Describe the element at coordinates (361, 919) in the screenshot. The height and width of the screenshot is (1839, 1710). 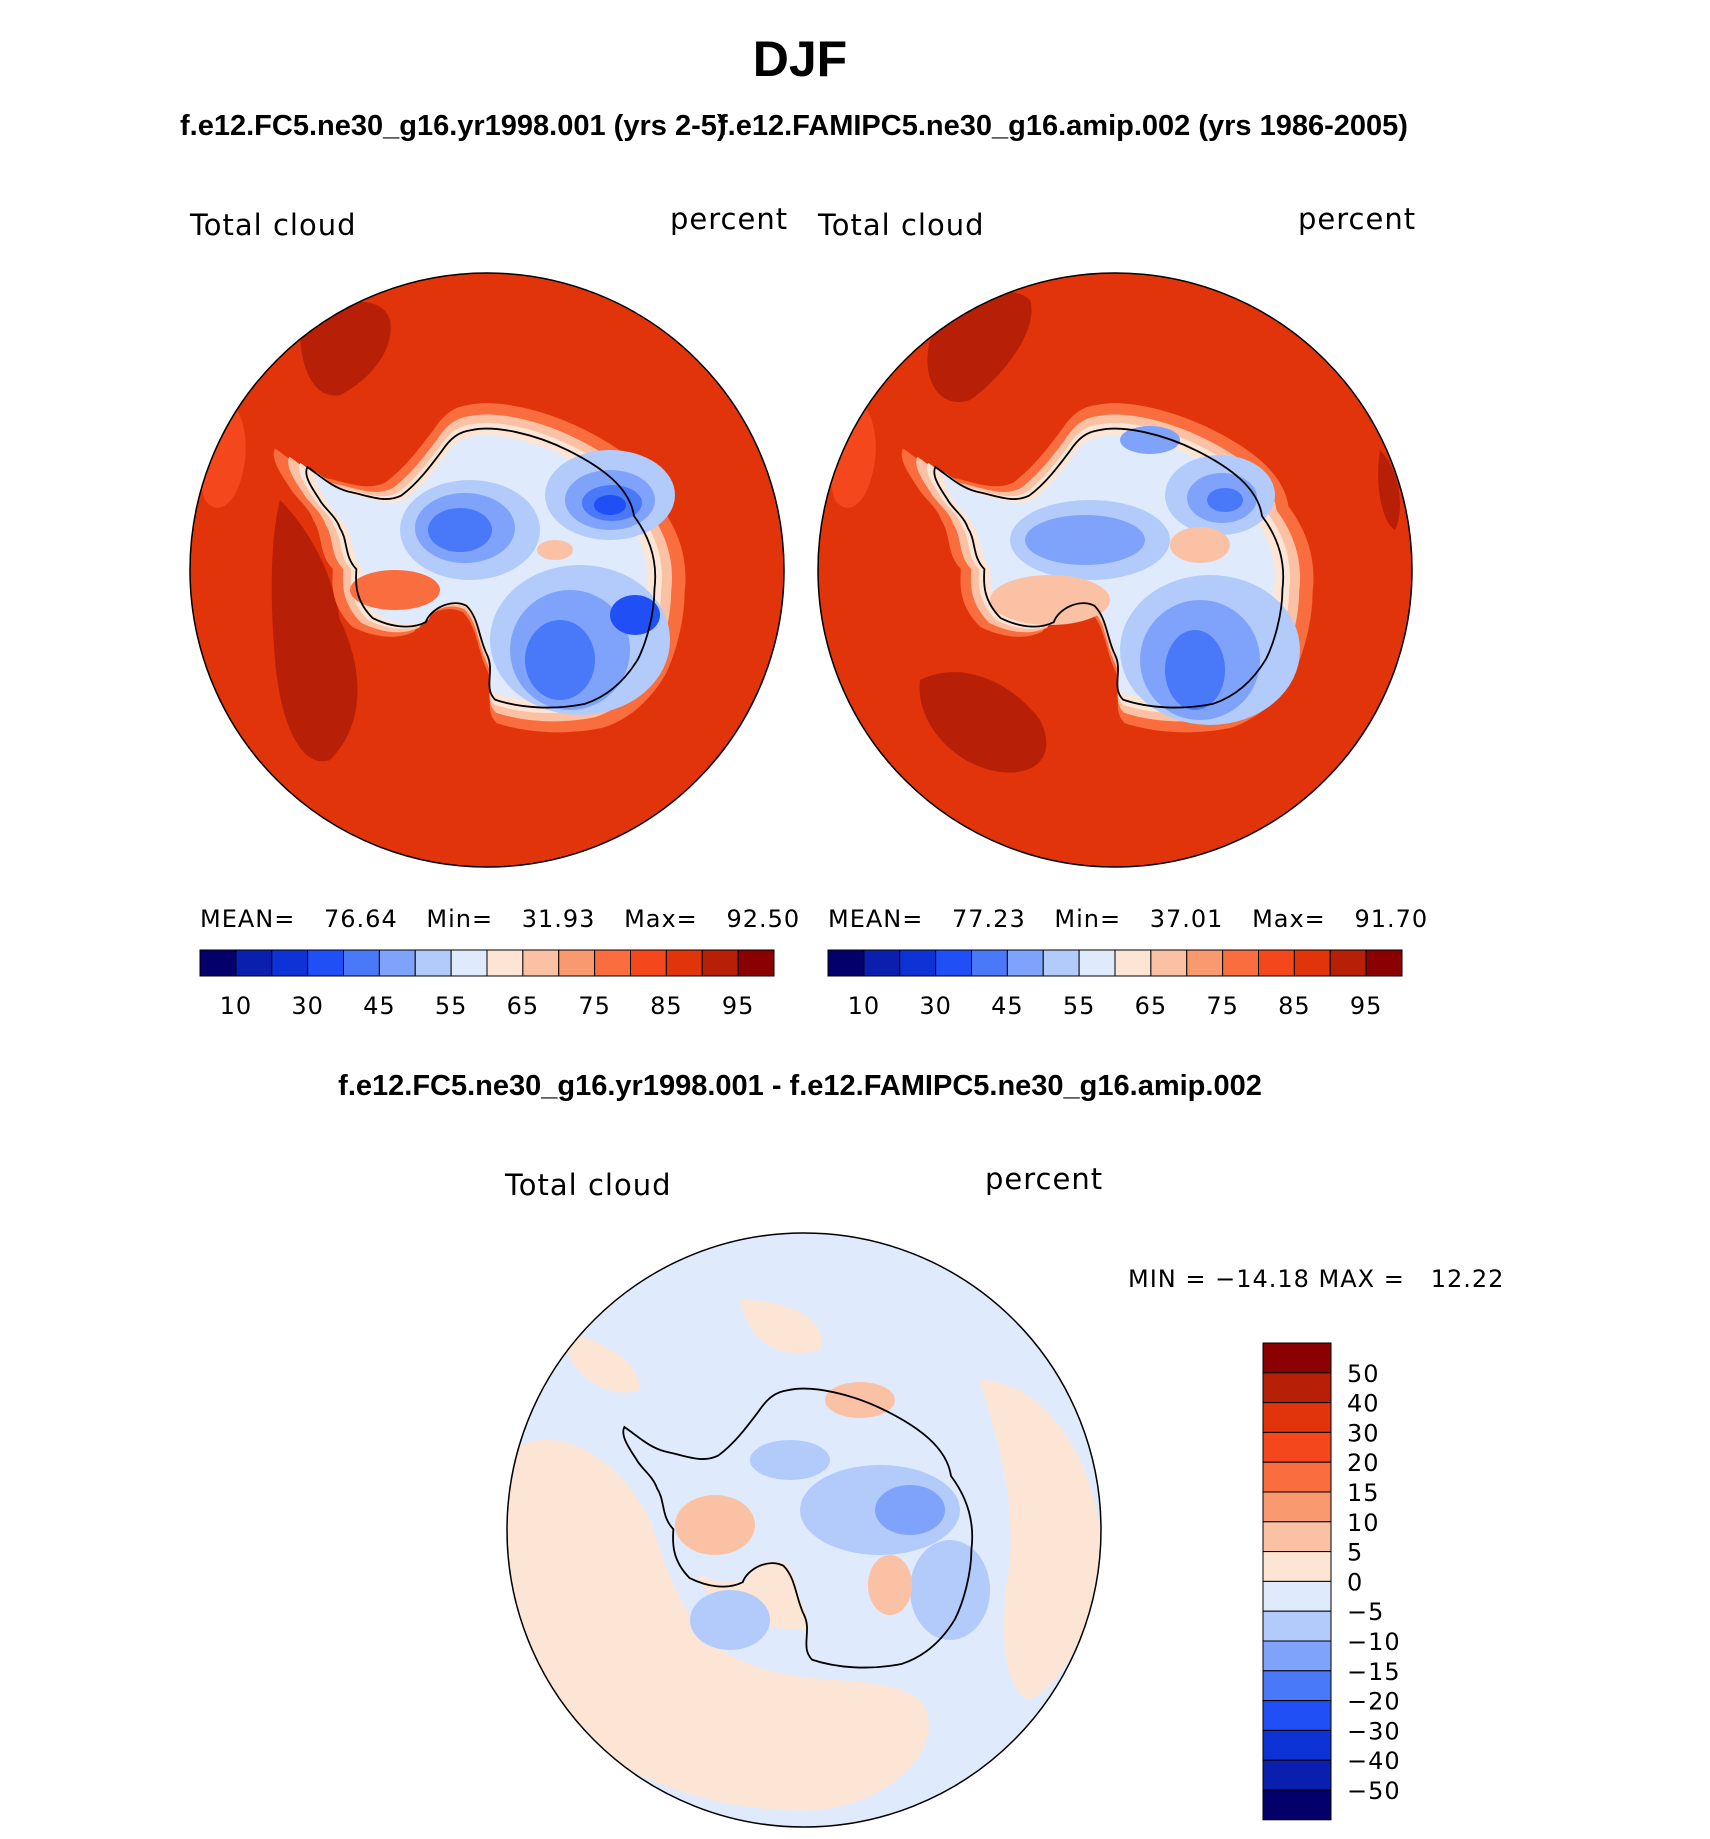
I see `stats-mean-value: 76.64` at that location.